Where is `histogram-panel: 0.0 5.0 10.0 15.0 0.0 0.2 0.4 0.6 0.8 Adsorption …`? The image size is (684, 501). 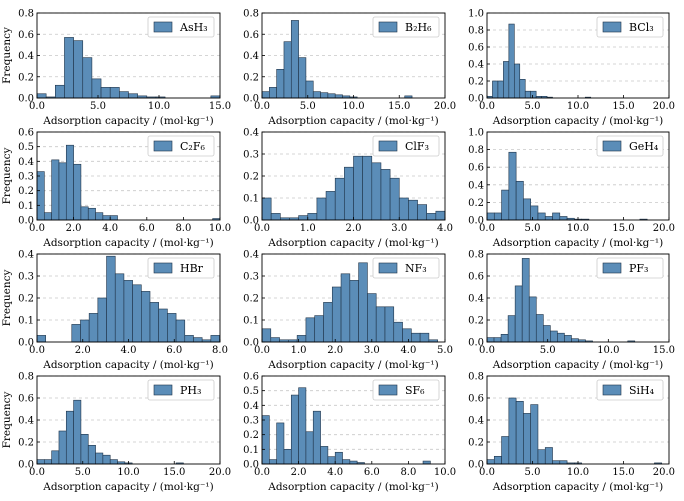 histogram-panel: 0.0 5.0 10.0 15.0 0.0 0.2 0.4 0.6 0.8 Adsorption … is located at coordinates (116, 68).